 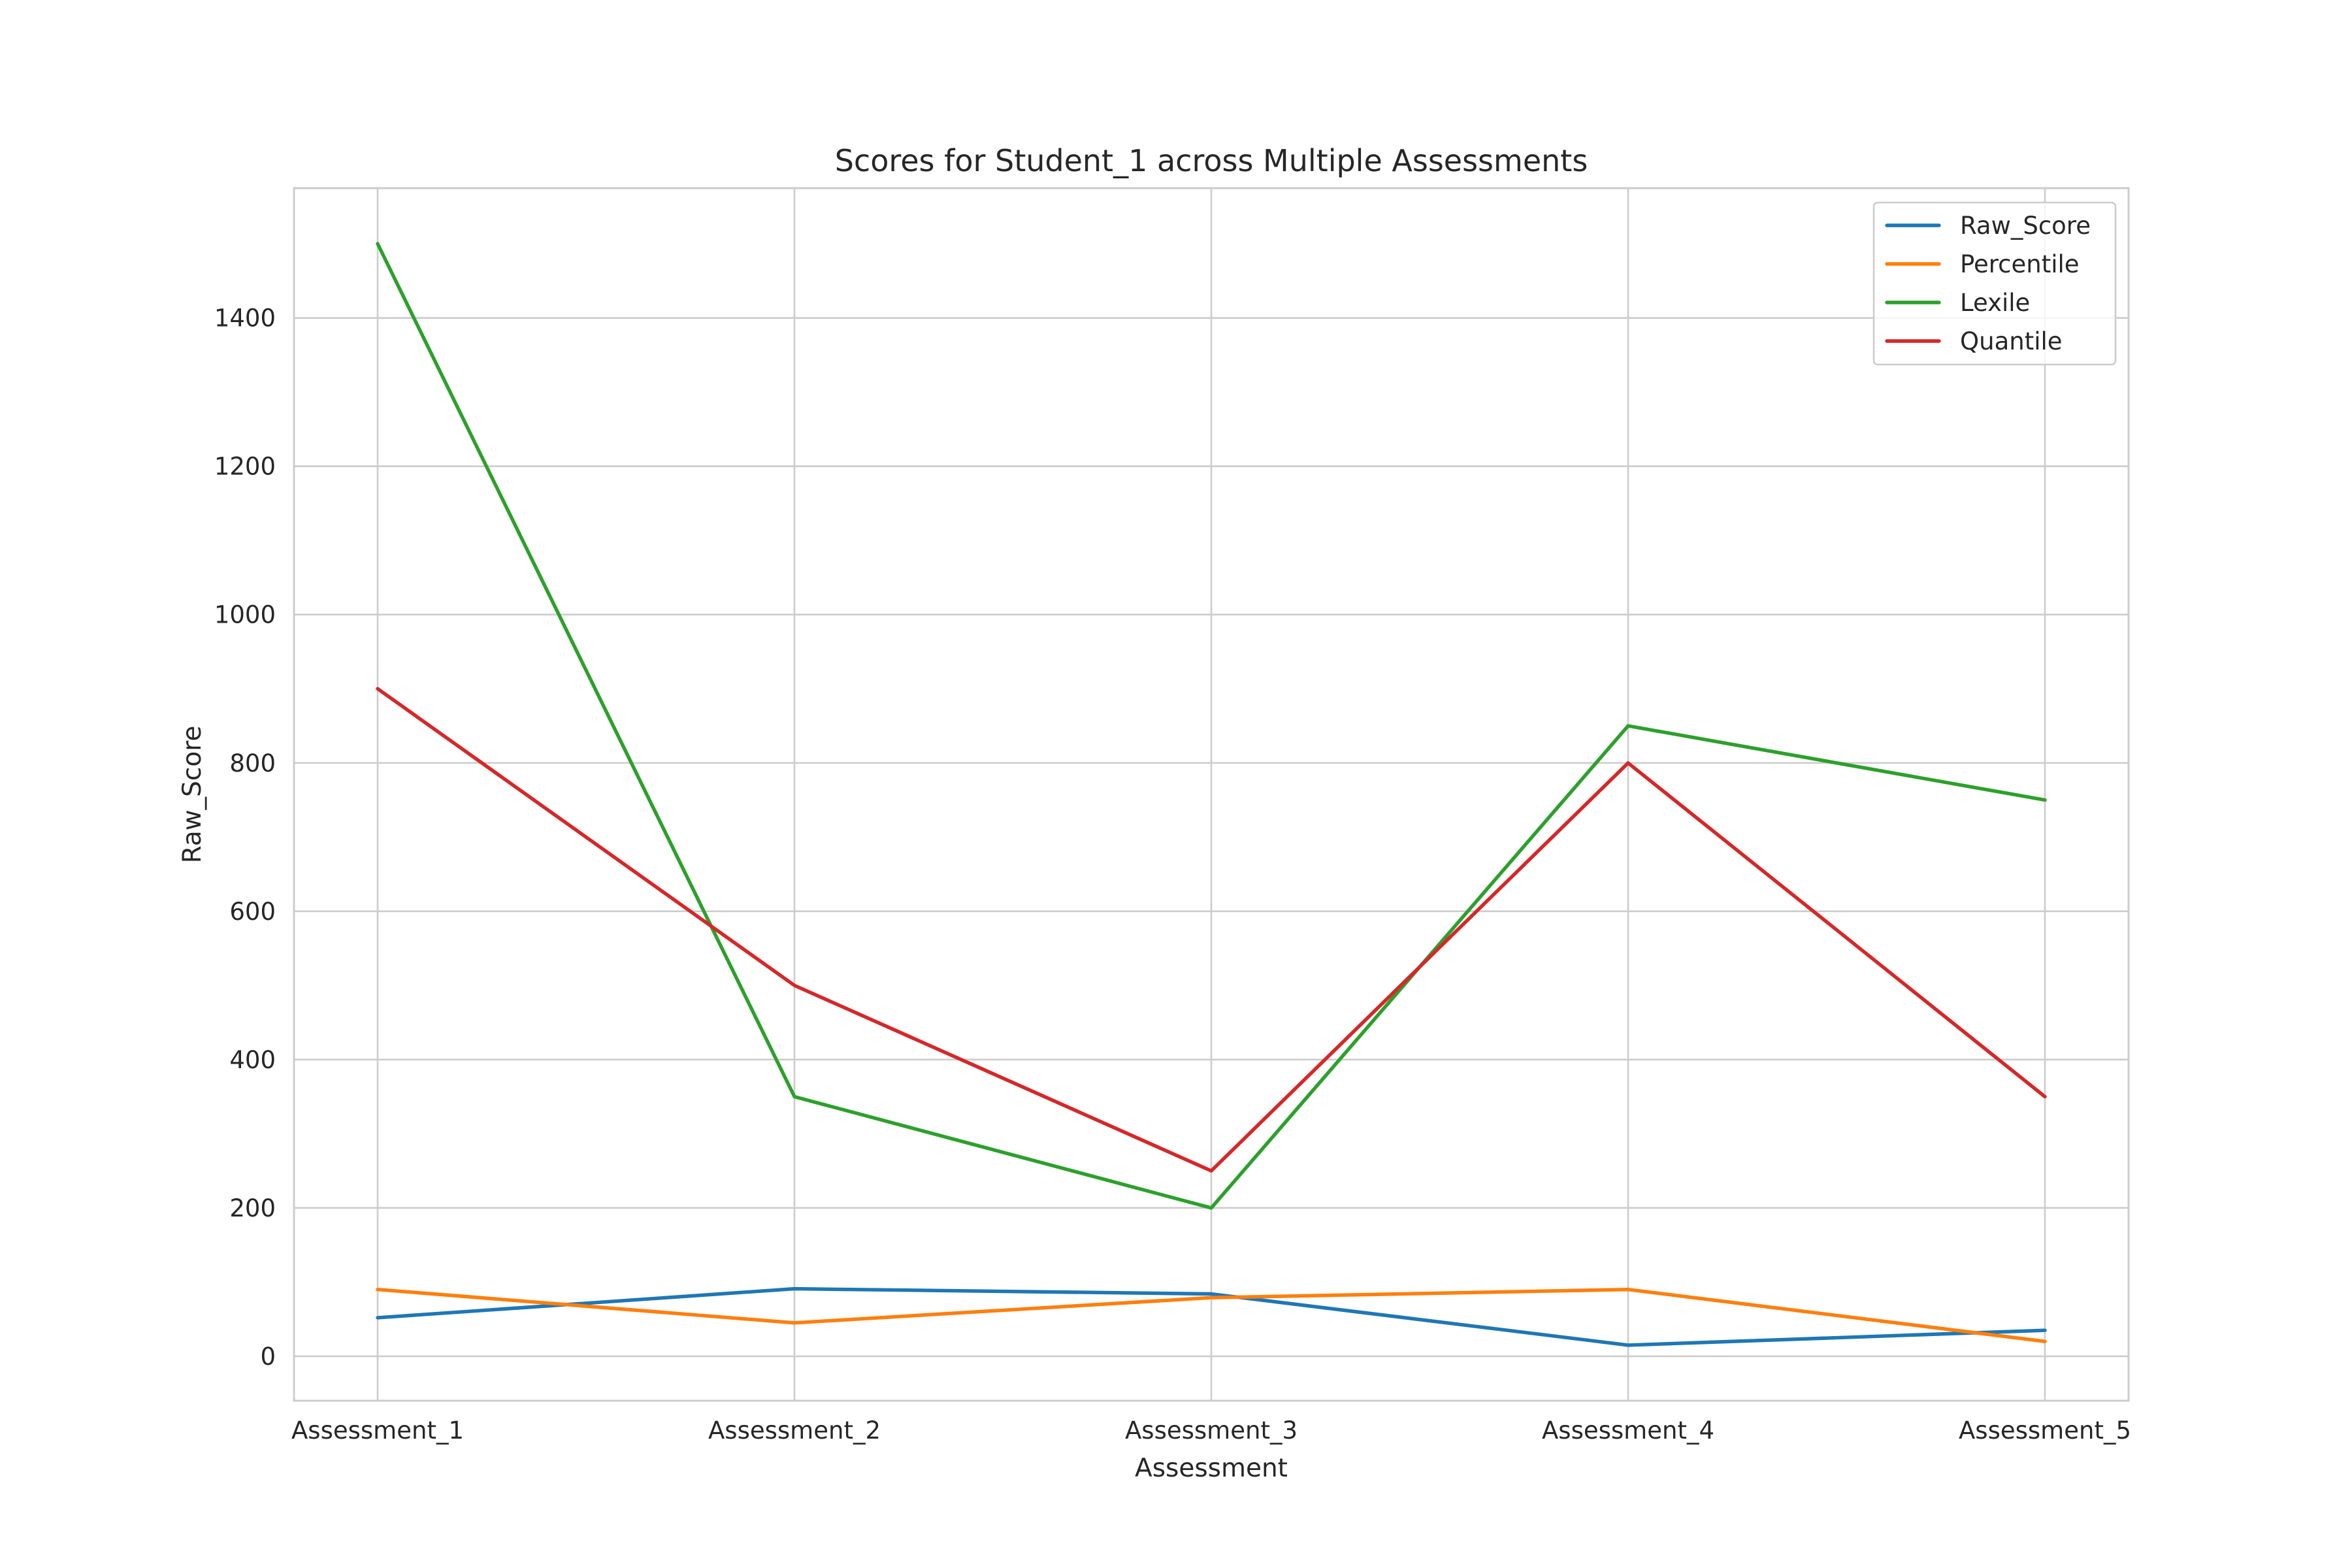 What do you see at coordinates (2011, 341) in the screenshot?
I see `legend-label: Quantile` at bounding box center [2011, 341].